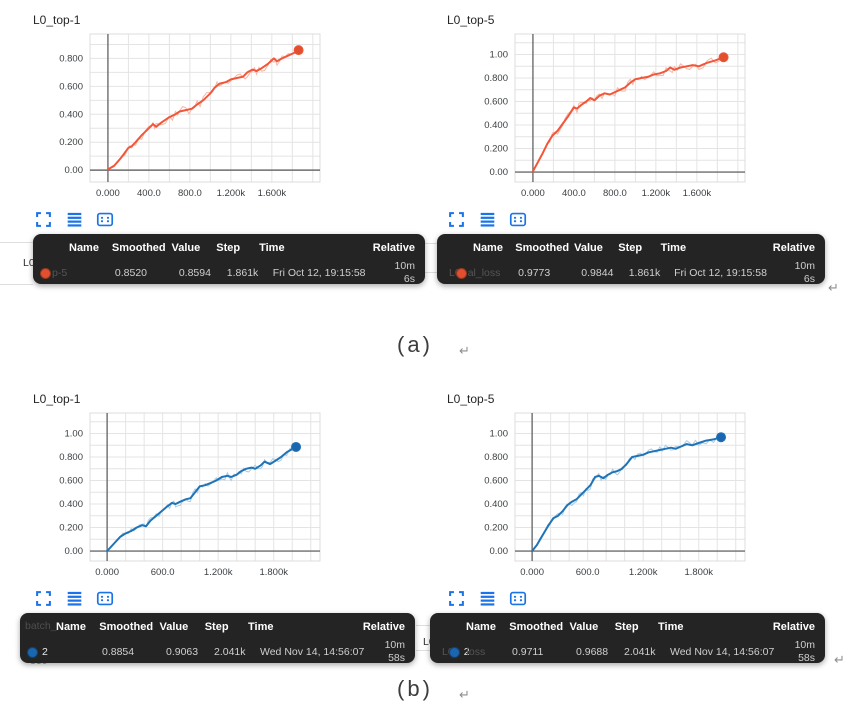 This screenshot has width=866, height=715. I want to click on smoothed-value: 0.9711, so click(528, 651).